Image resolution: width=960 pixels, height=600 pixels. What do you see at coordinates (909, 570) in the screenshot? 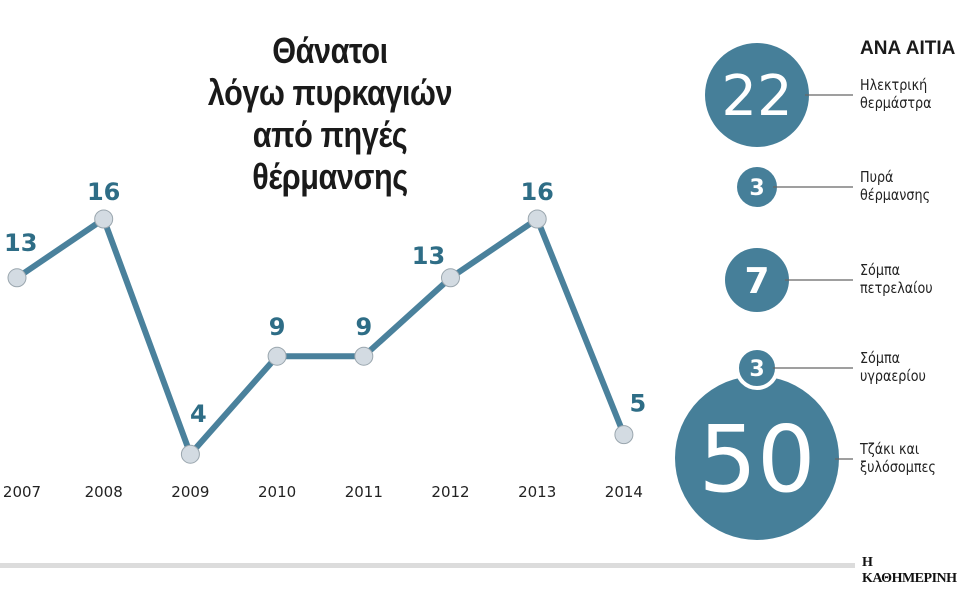
I see `newspaper-logo: Η ΚΑΘΗΜΕΡΙΝΗ` at bounding box center [909, 570].